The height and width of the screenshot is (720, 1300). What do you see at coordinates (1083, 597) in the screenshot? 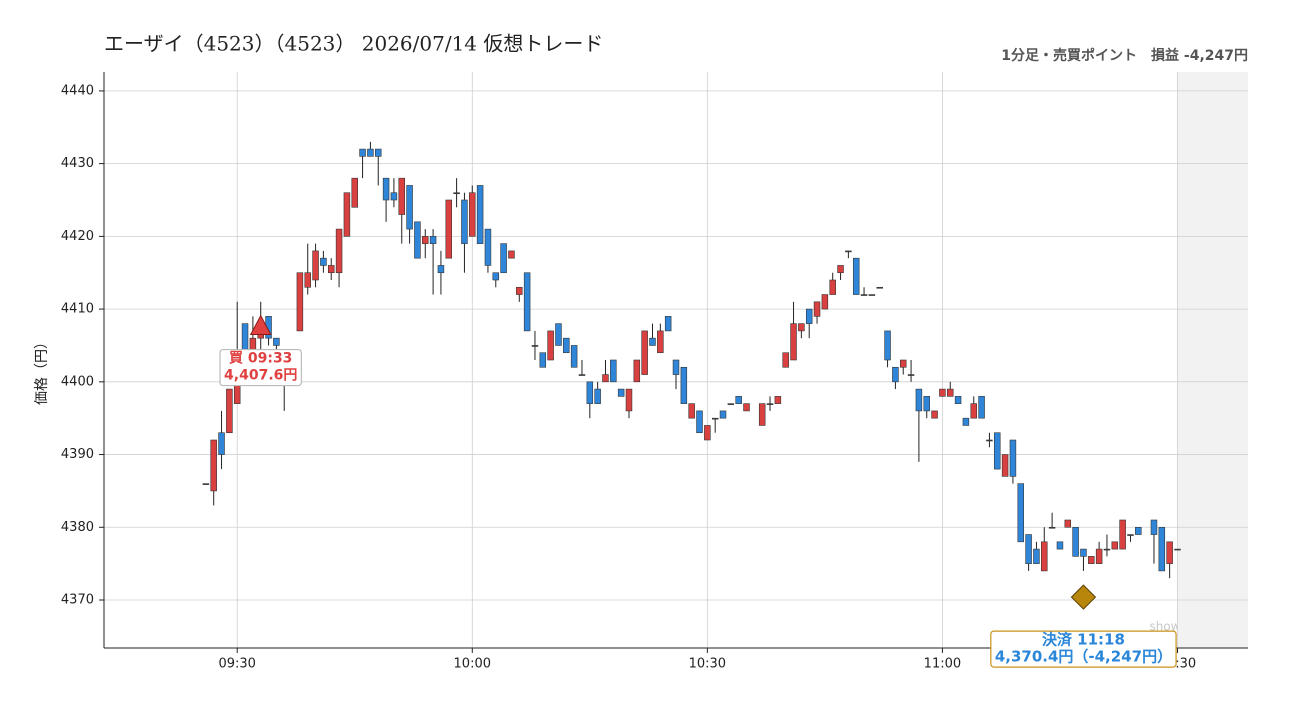
I see `sell-marker` at bounding box center [1083, 597].